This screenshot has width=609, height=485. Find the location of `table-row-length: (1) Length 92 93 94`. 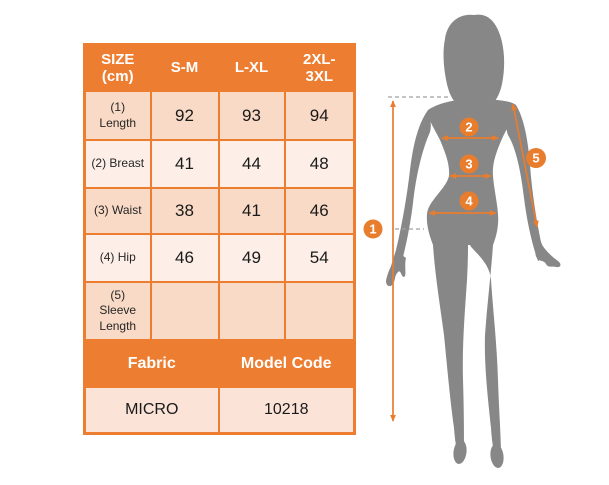

table-row-length: (1) Length 92 93 94 is located at coordinates (219, 115).